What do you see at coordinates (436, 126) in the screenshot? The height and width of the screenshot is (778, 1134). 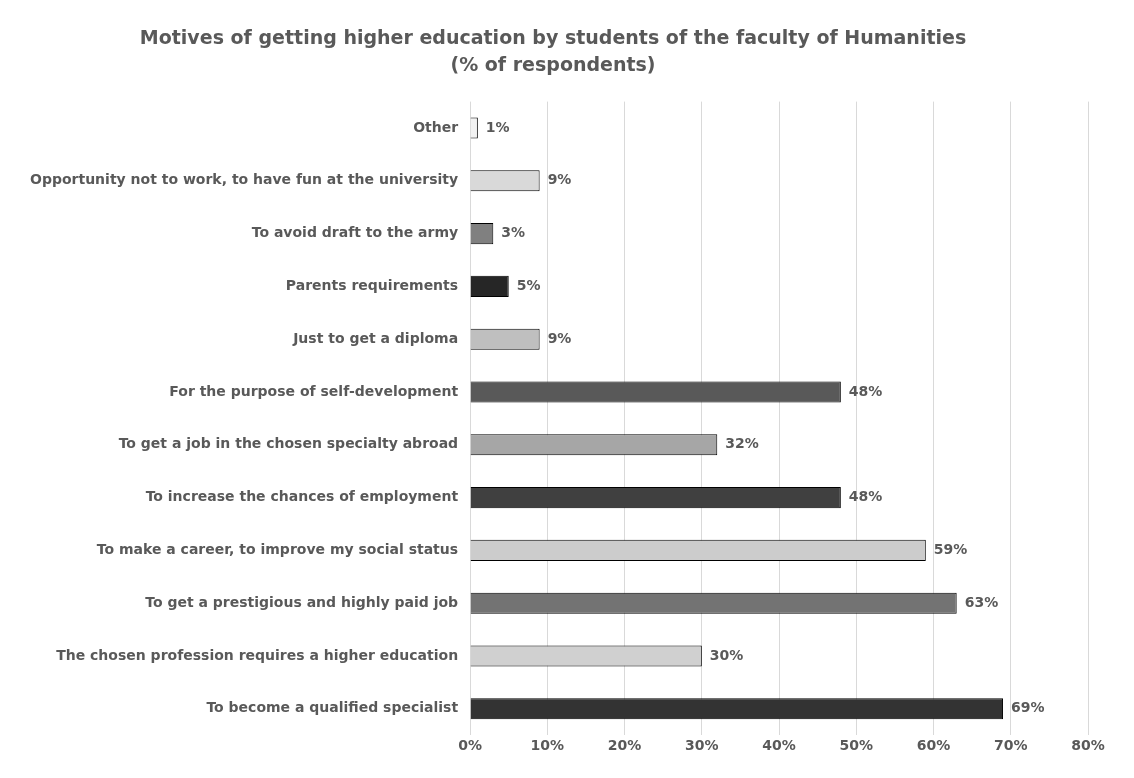 I see `y-tick-label: Other` at bounding box center [436, 126].